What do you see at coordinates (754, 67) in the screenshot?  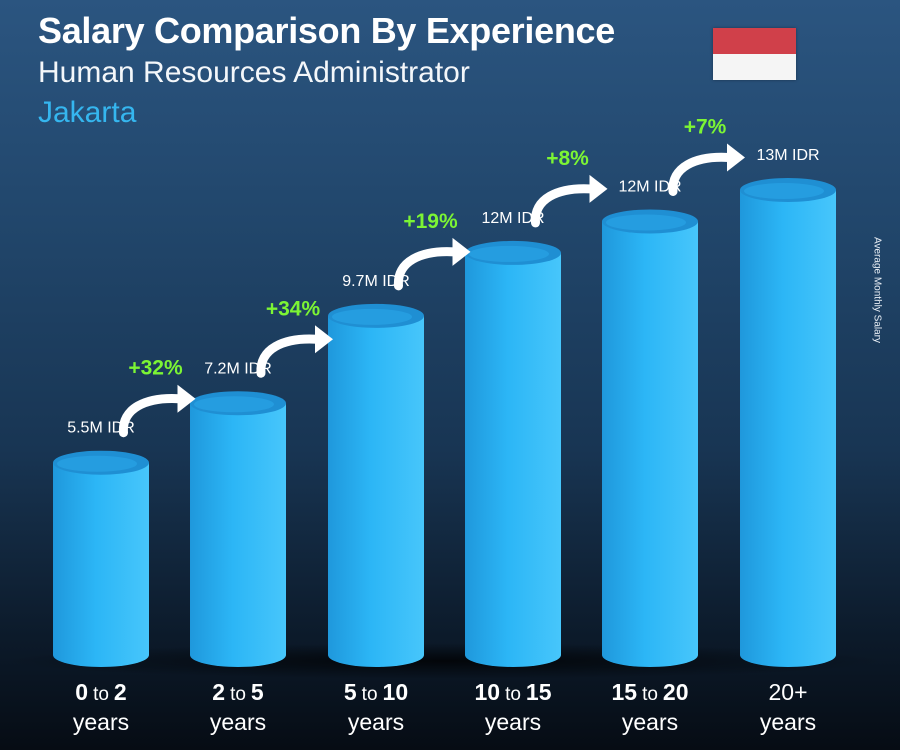 I see `flag-white-band` at bounding box center [754, 67].